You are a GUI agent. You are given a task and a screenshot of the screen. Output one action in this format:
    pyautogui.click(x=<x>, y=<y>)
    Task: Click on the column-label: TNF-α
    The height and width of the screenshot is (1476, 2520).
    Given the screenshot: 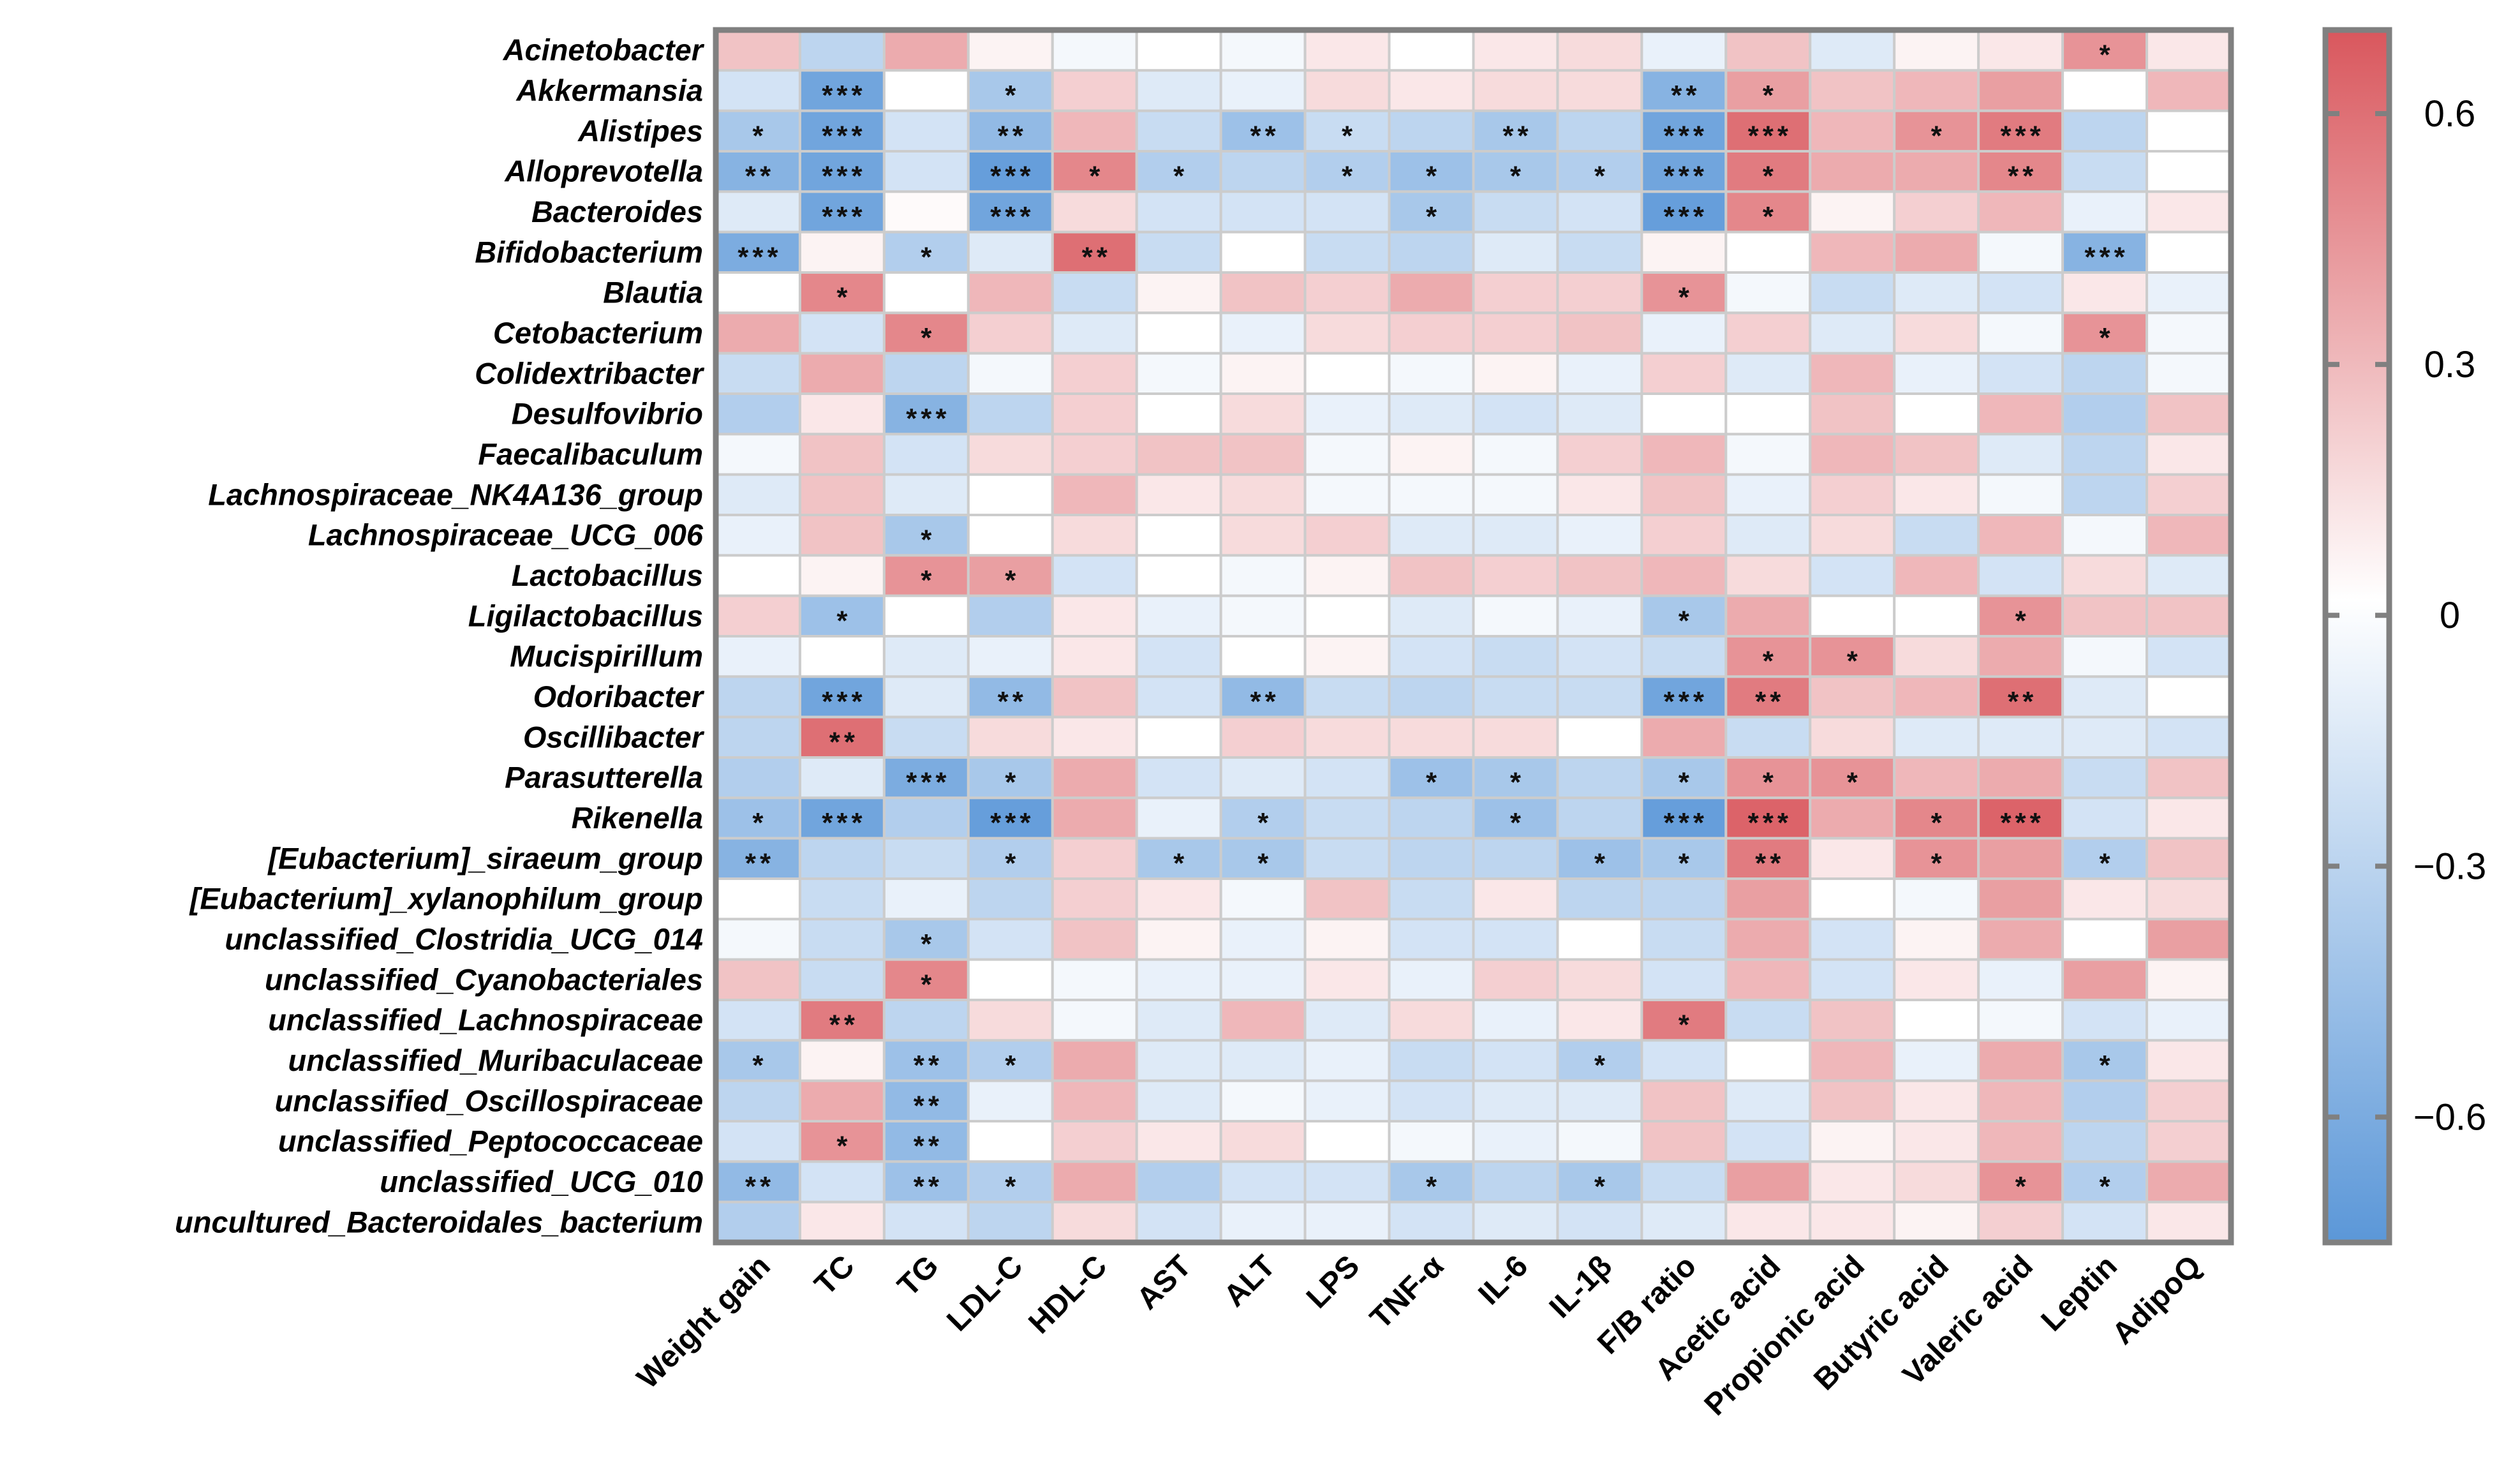 What is the action you would take?
    pyautogui.click(x=1407, y=1292)
    